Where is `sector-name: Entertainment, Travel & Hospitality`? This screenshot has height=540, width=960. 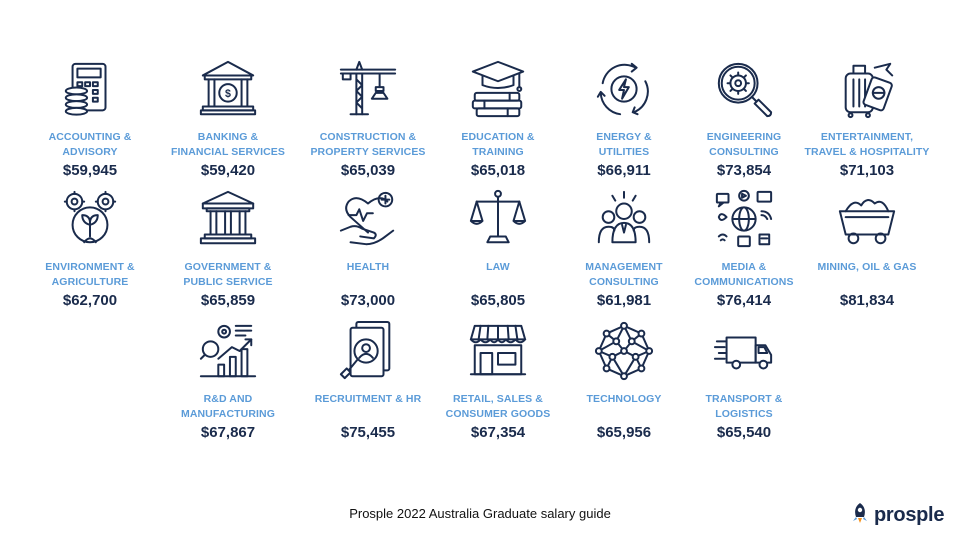 sector-name: Entertainment, Travel & Hospitality is located at coordinates (867, 144).